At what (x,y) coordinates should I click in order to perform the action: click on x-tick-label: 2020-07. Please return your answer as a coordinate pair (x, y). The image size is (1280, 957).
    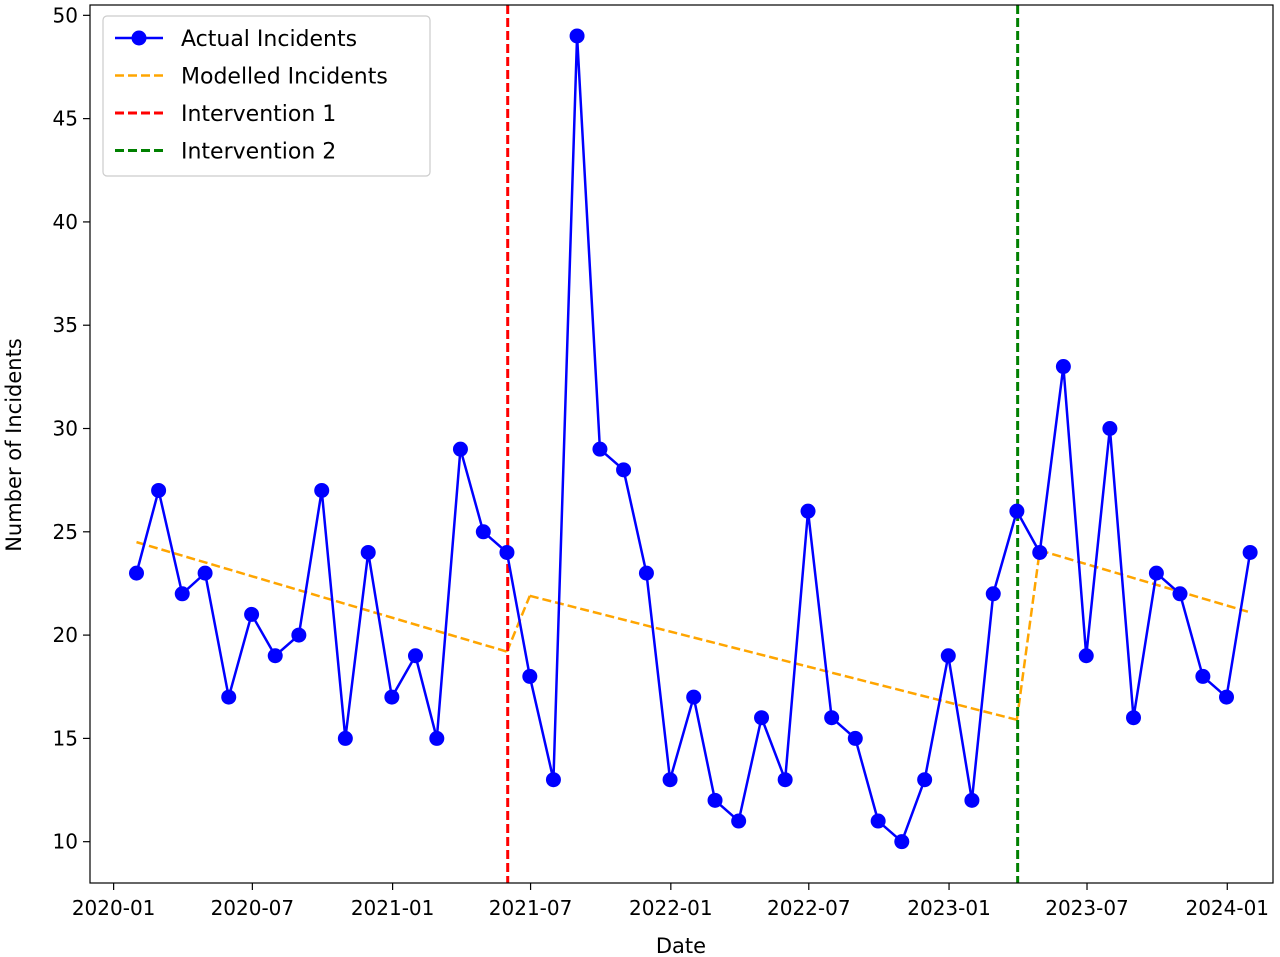
    Looking at the image, I should click on (253, 908).